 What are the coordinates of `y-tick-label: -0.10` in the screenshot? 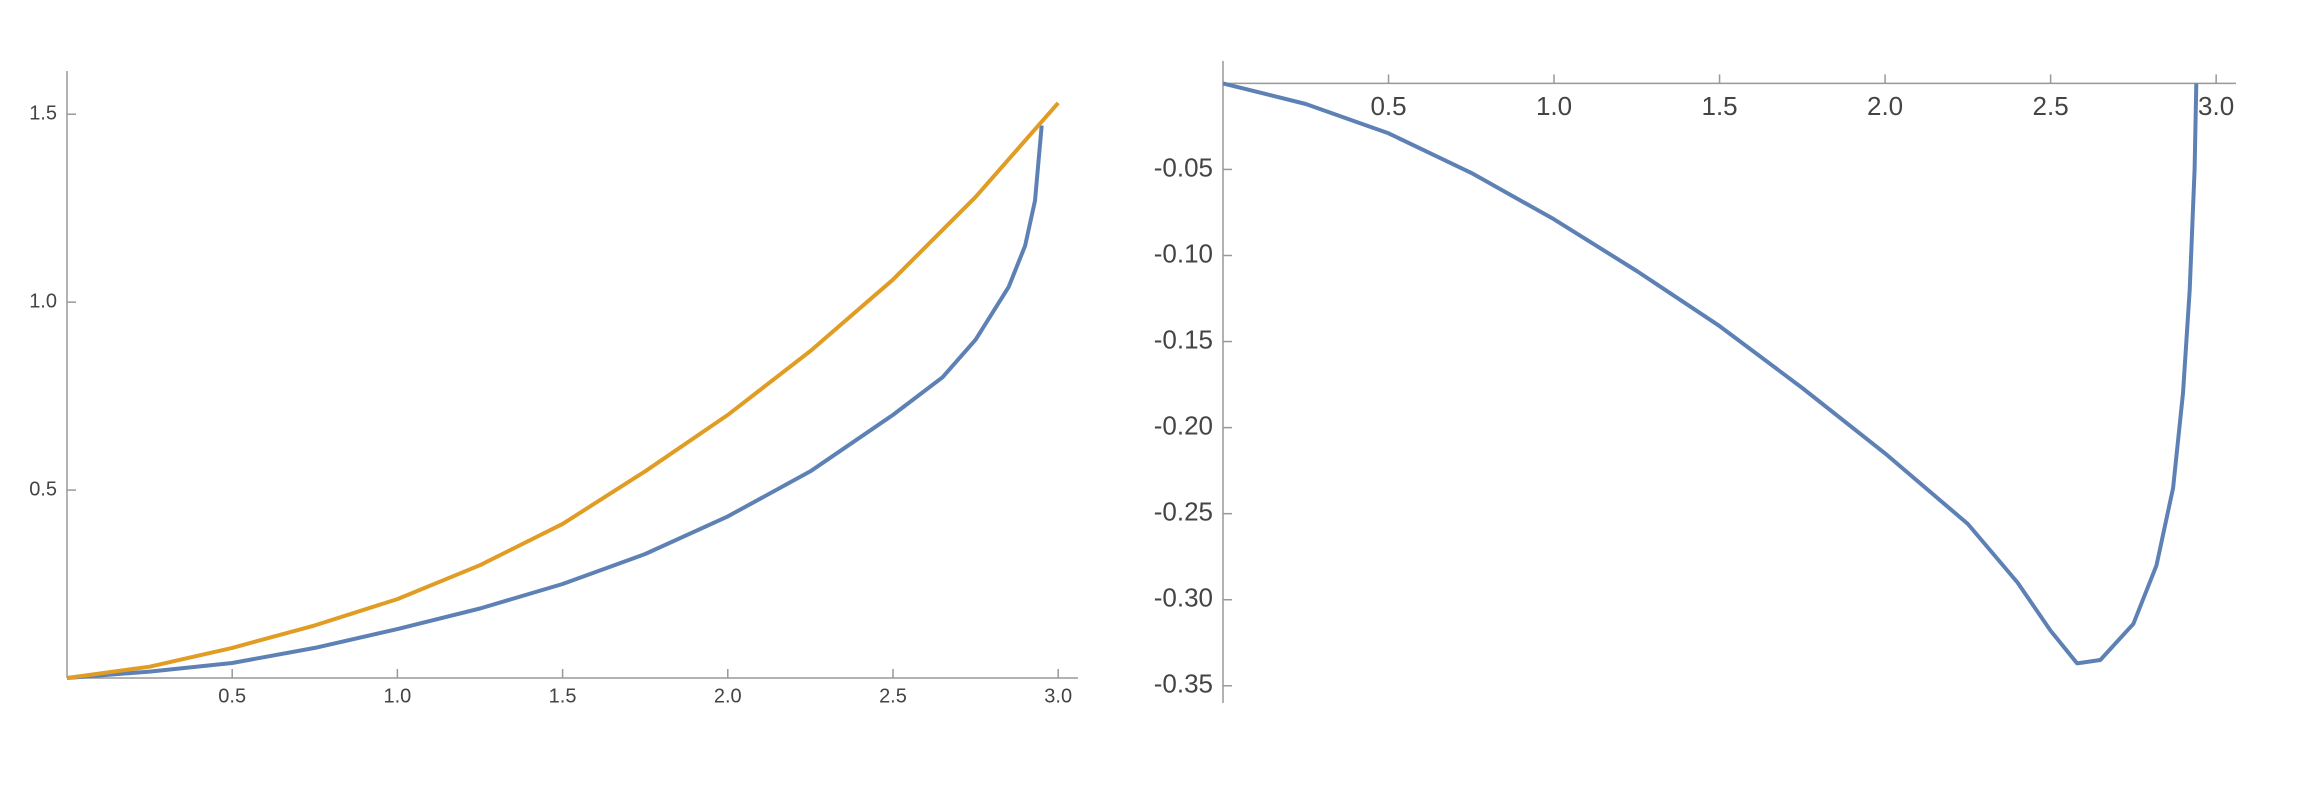 It's located at (1183, 253).